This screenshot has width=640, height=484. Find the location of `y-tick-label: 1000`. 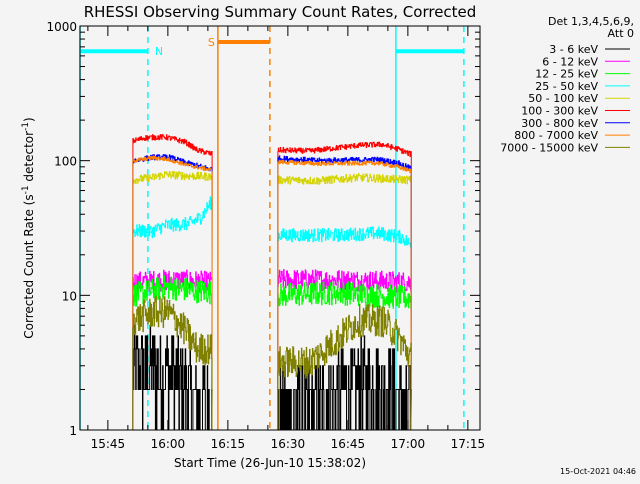

y-tick-label: 1000 is located at coordinates (61, 27).